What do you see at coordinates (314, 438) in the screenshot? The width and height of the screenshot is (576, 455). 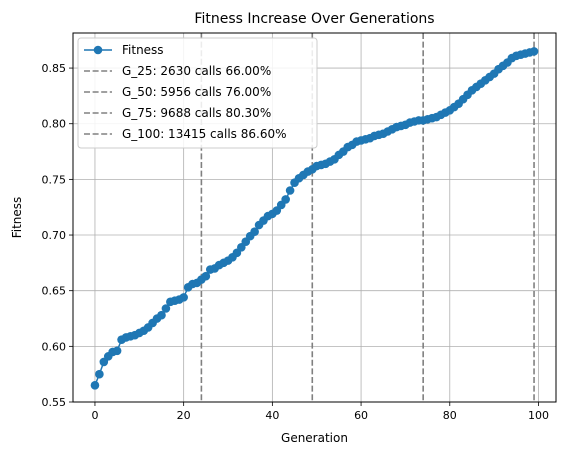 I see `x-axis-label: Generation` at bounding box center [314, 438].